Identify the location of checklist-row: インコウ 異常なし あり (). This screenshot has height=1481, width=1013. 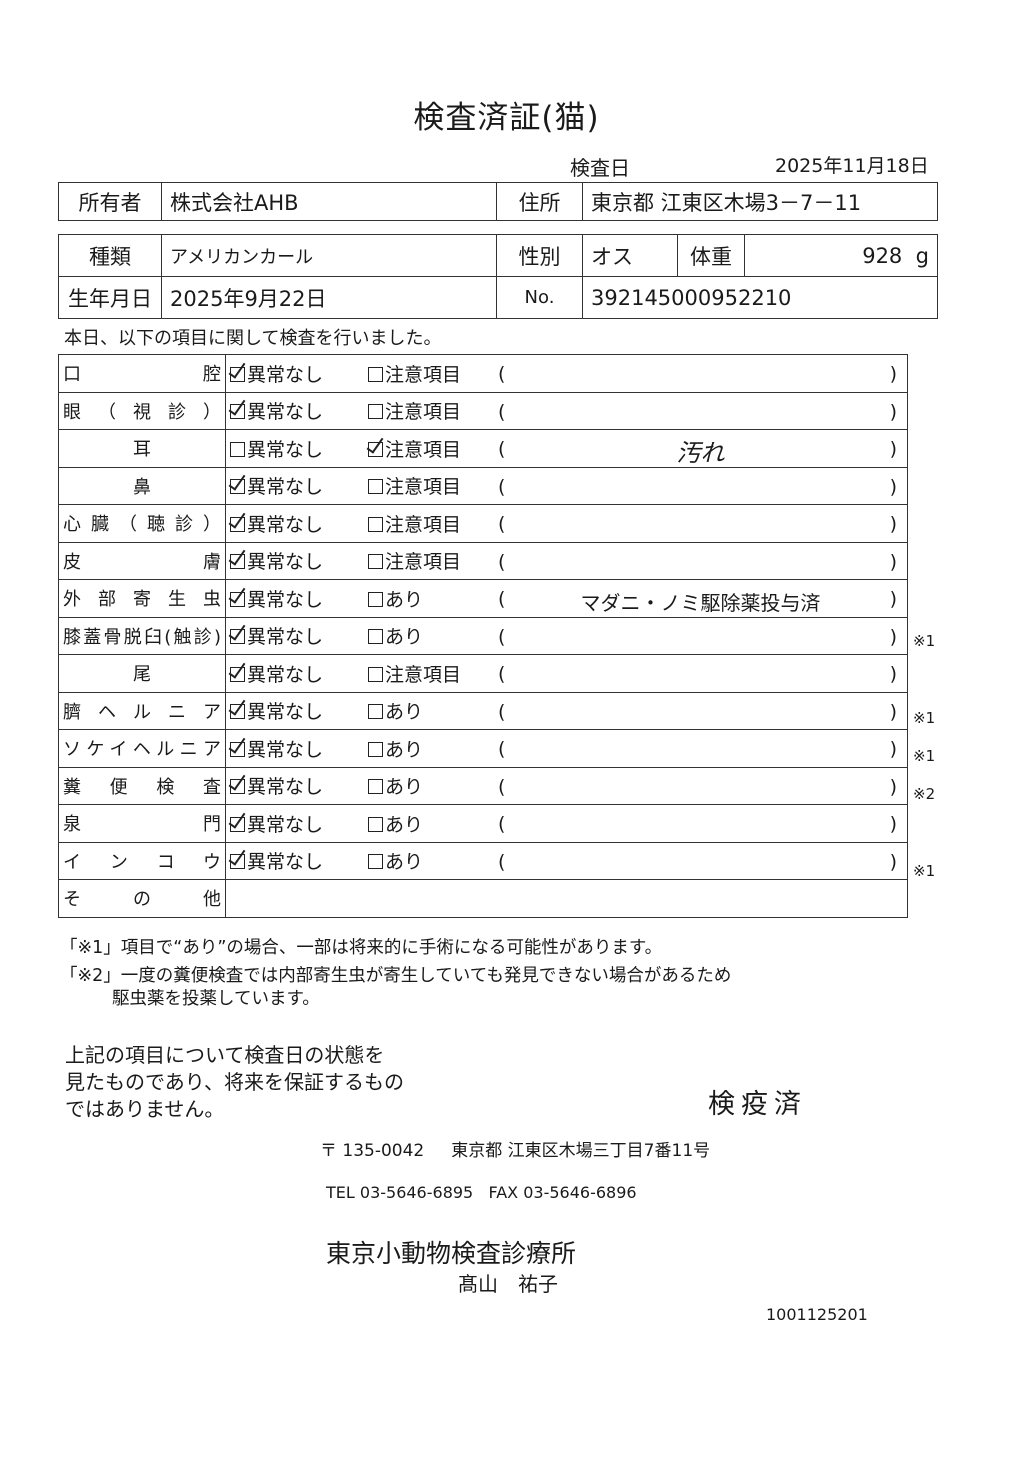
(483, 860).